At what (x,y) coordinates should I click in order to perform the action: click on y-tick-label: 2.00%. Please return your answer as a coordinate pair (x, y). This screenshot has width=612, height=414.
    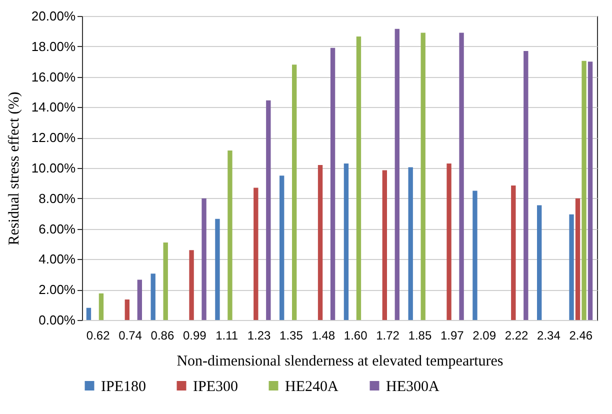
    Looking at the image, I should click on (57, 290).